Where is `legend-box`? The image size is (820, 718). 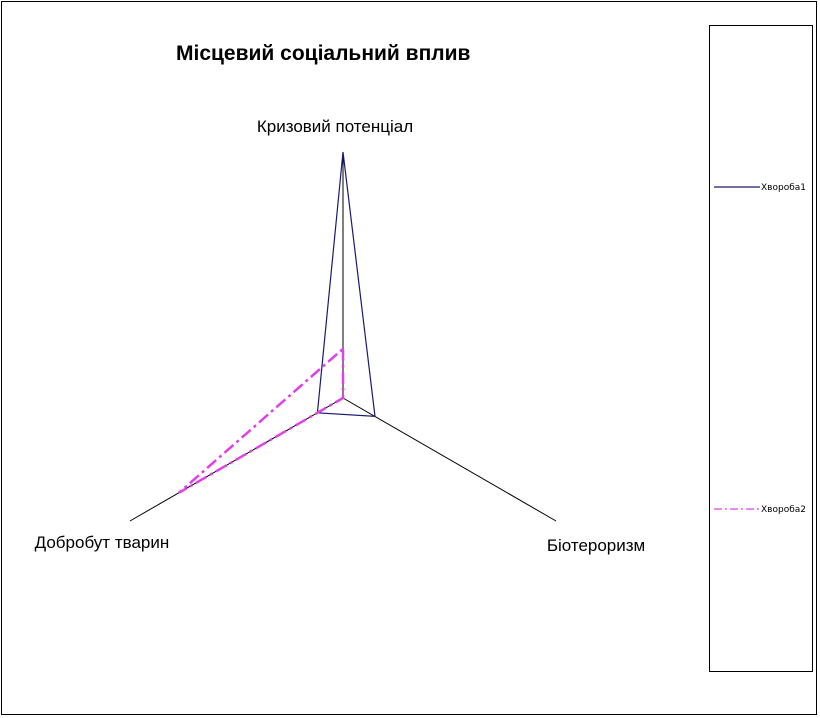 legend-box is located at coordinates (761, 348).